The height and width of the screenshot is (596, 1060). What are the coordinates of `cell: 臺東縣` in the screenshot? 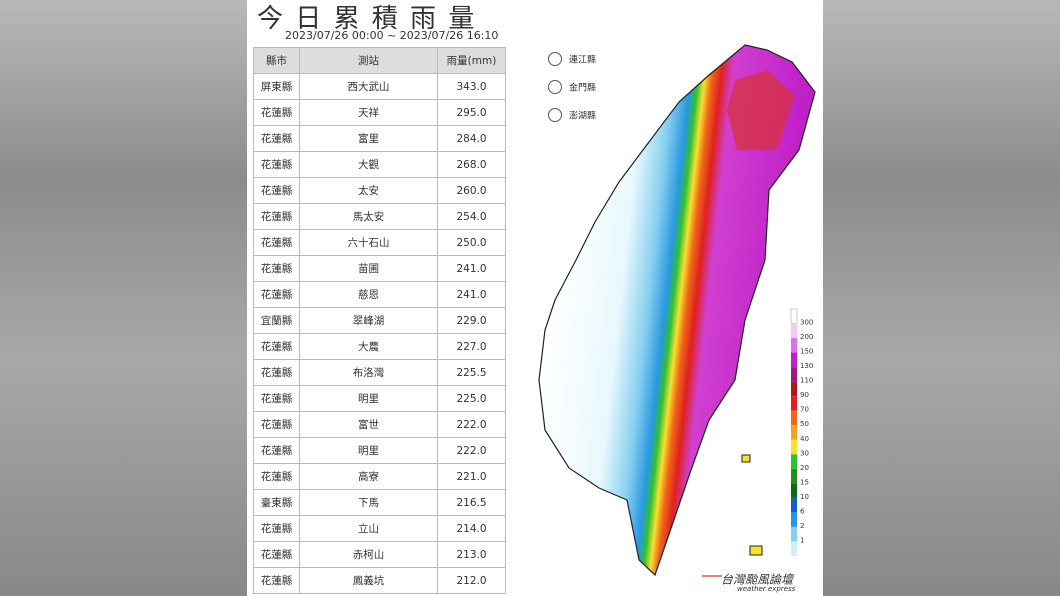 It's located at (276, 502).